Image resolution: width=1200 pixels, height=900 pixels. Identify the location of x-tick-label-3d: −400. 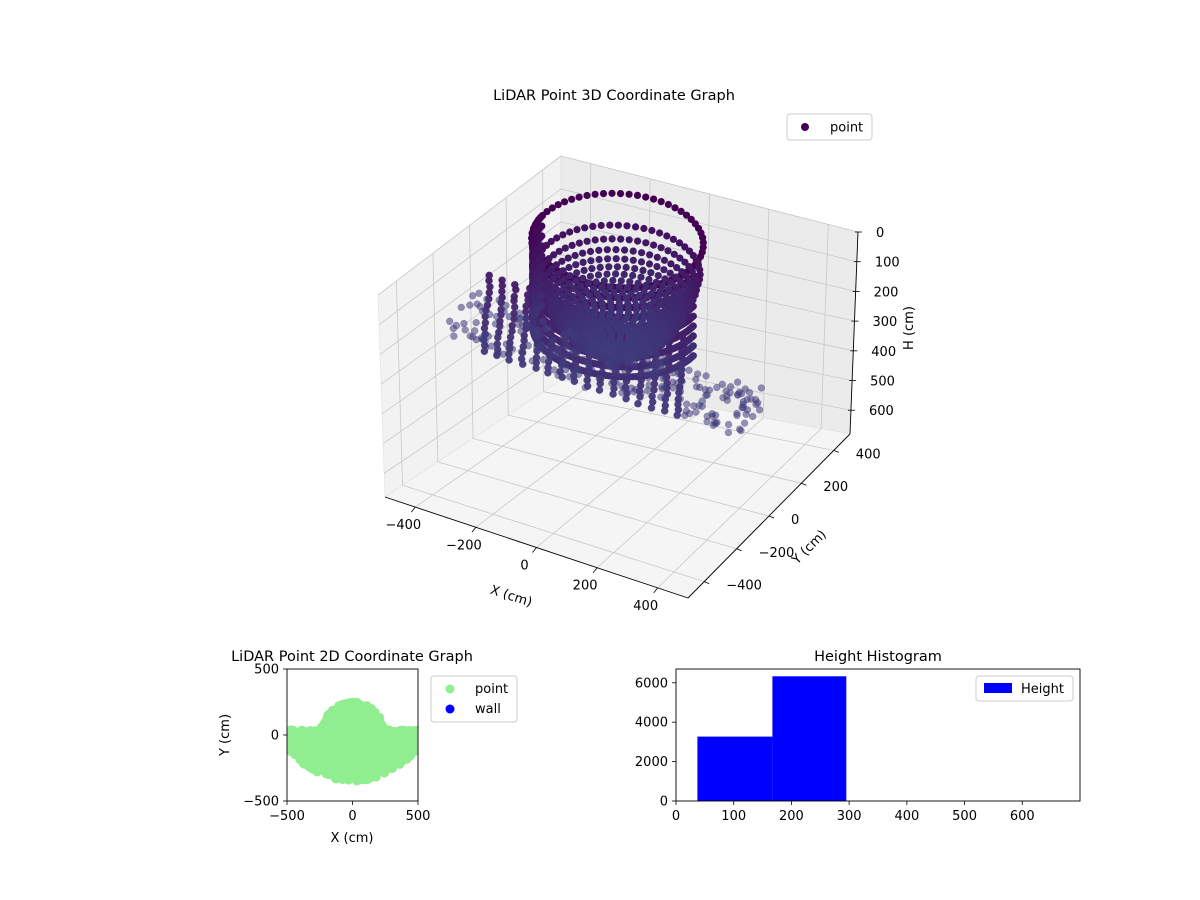
(403, 525).